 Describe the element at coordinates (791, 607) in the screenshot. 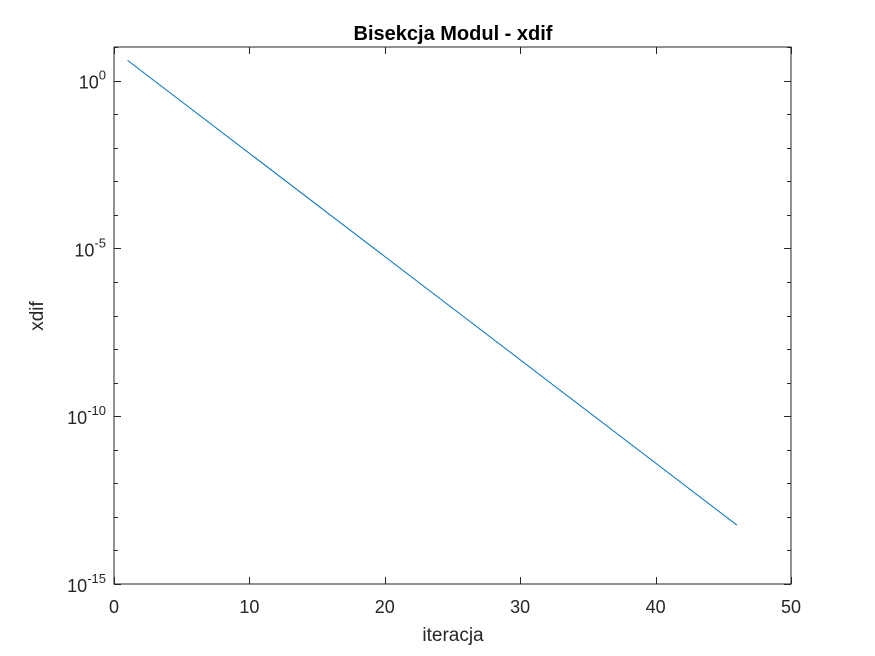

I see `x-tick-label: 50` at that location.